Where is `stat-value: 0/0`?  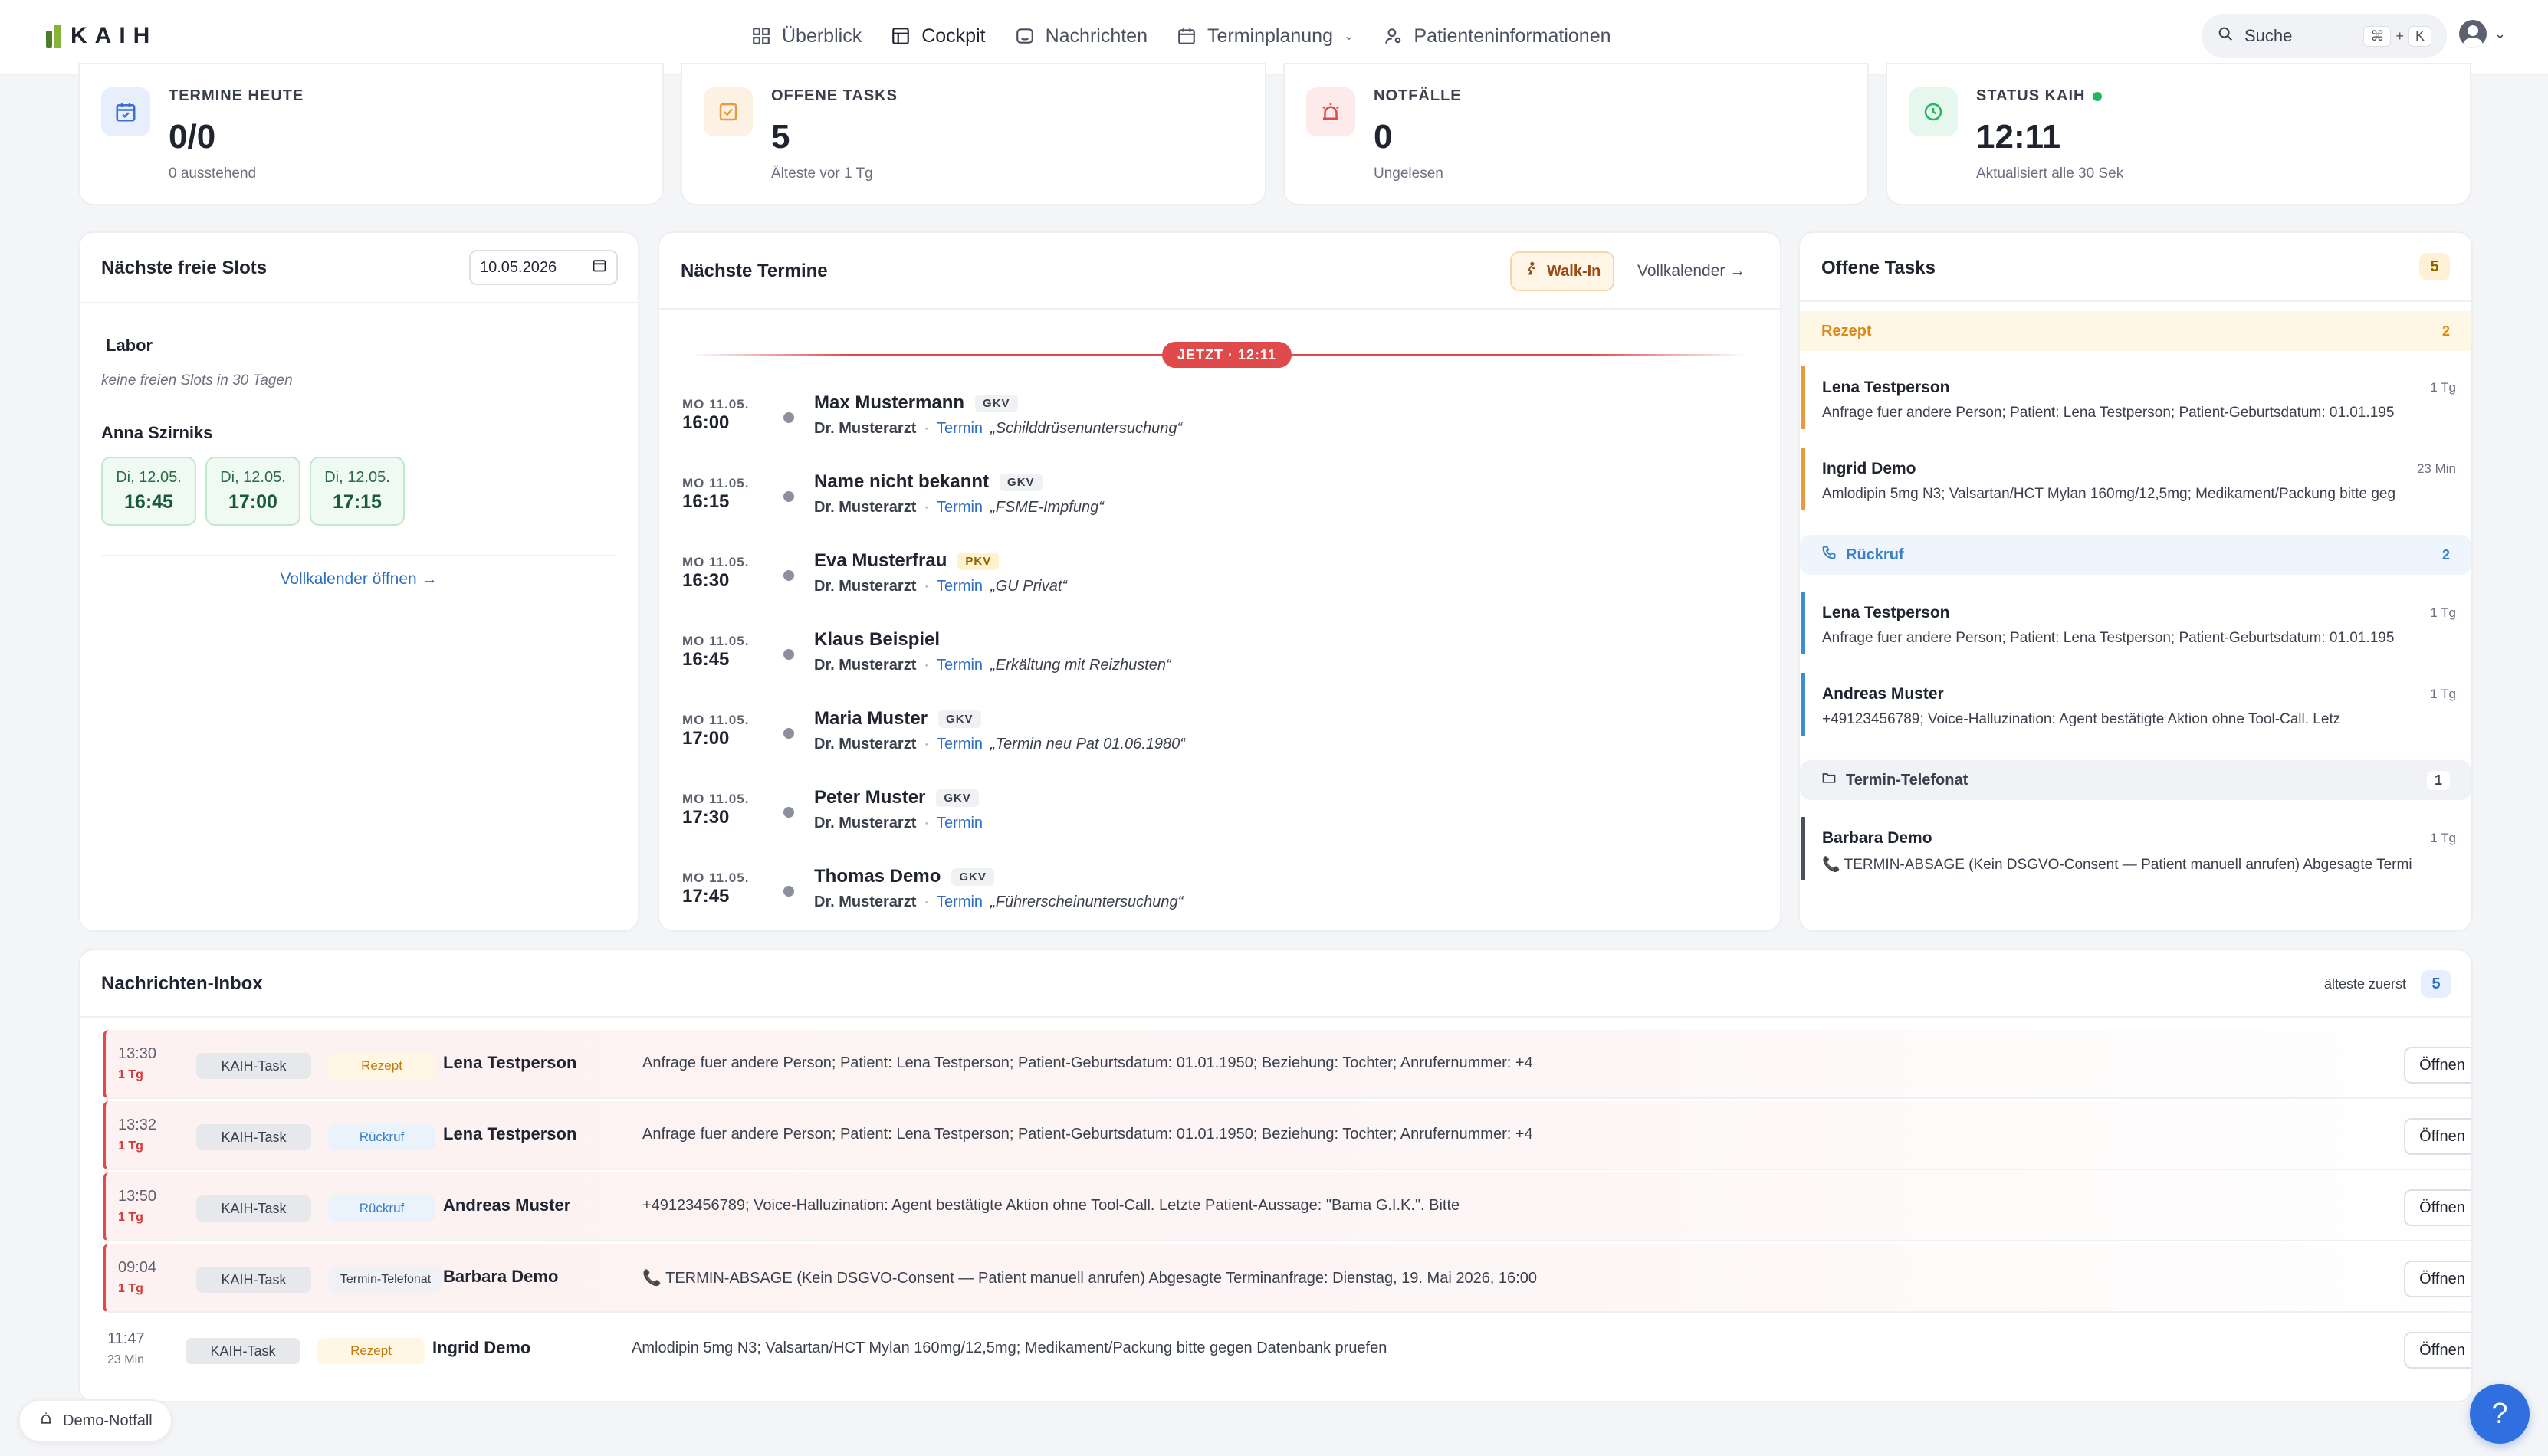 stat-value: 0/0 is located at coordinates (192, 137).